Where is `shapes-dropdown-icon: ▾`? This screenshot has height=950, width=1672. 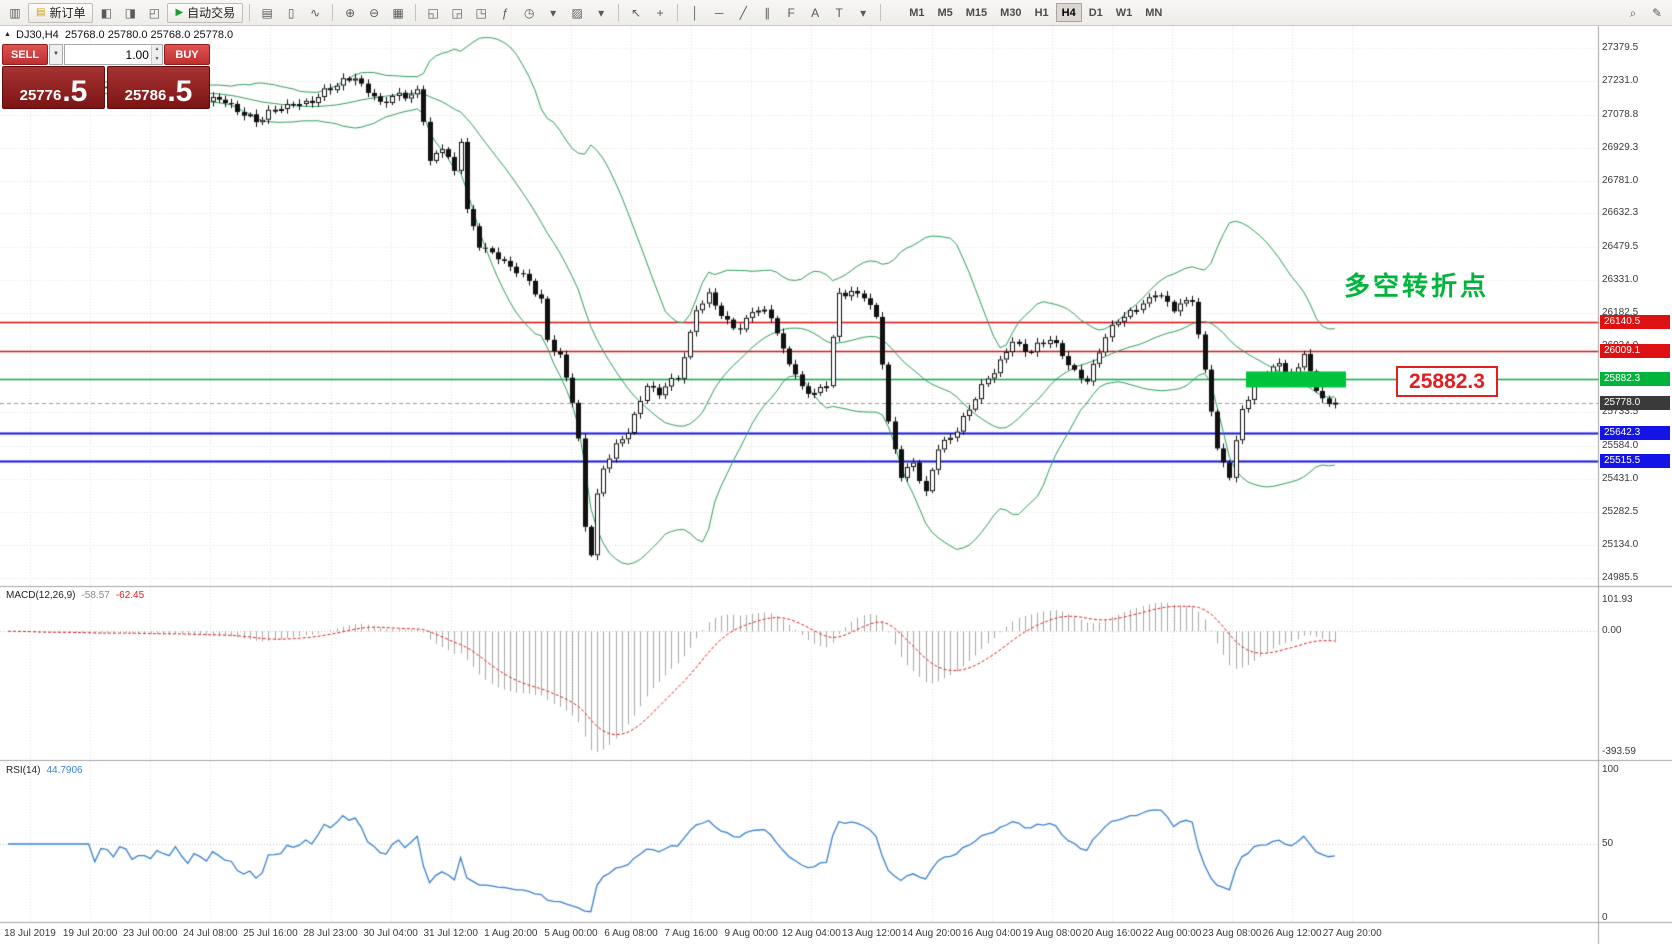 shapes-dropdown-icon: ▾ is located at coordinates (863, 12).